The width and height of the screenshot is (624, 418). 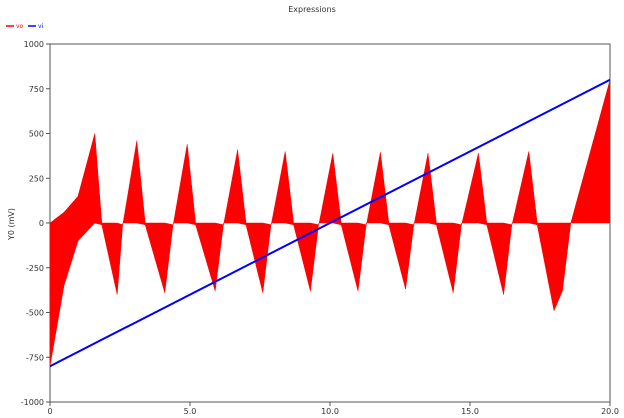 I want to click on y-tick-label: -500, so click(x=35, y=313).